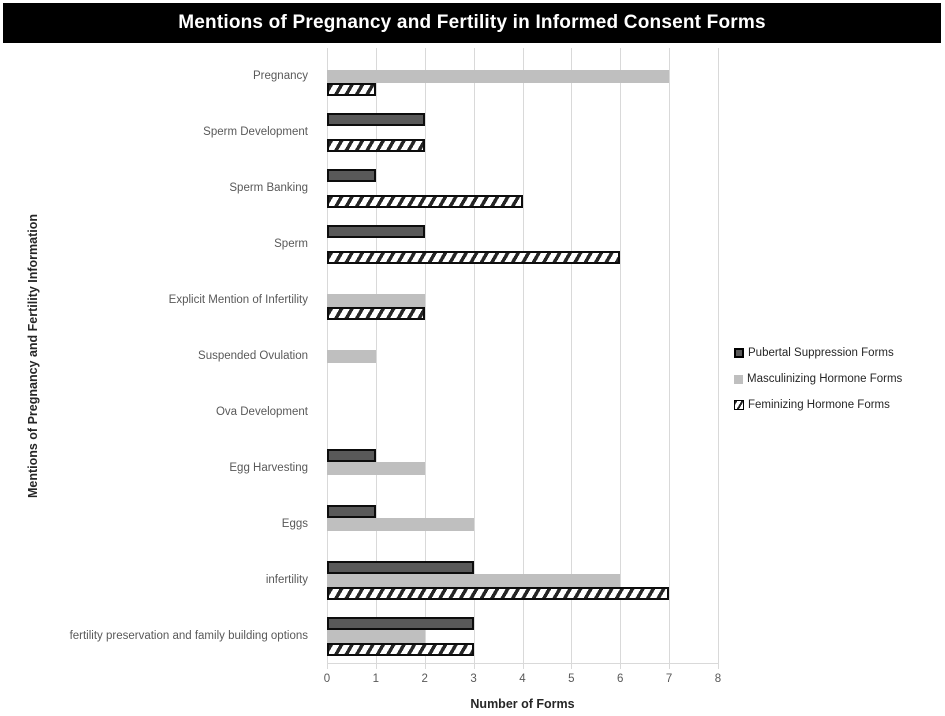 This screenshot has width=945, height=716. I want to click on bar-feminizing-hormone-forms-pregnancy, so click(351, 89).